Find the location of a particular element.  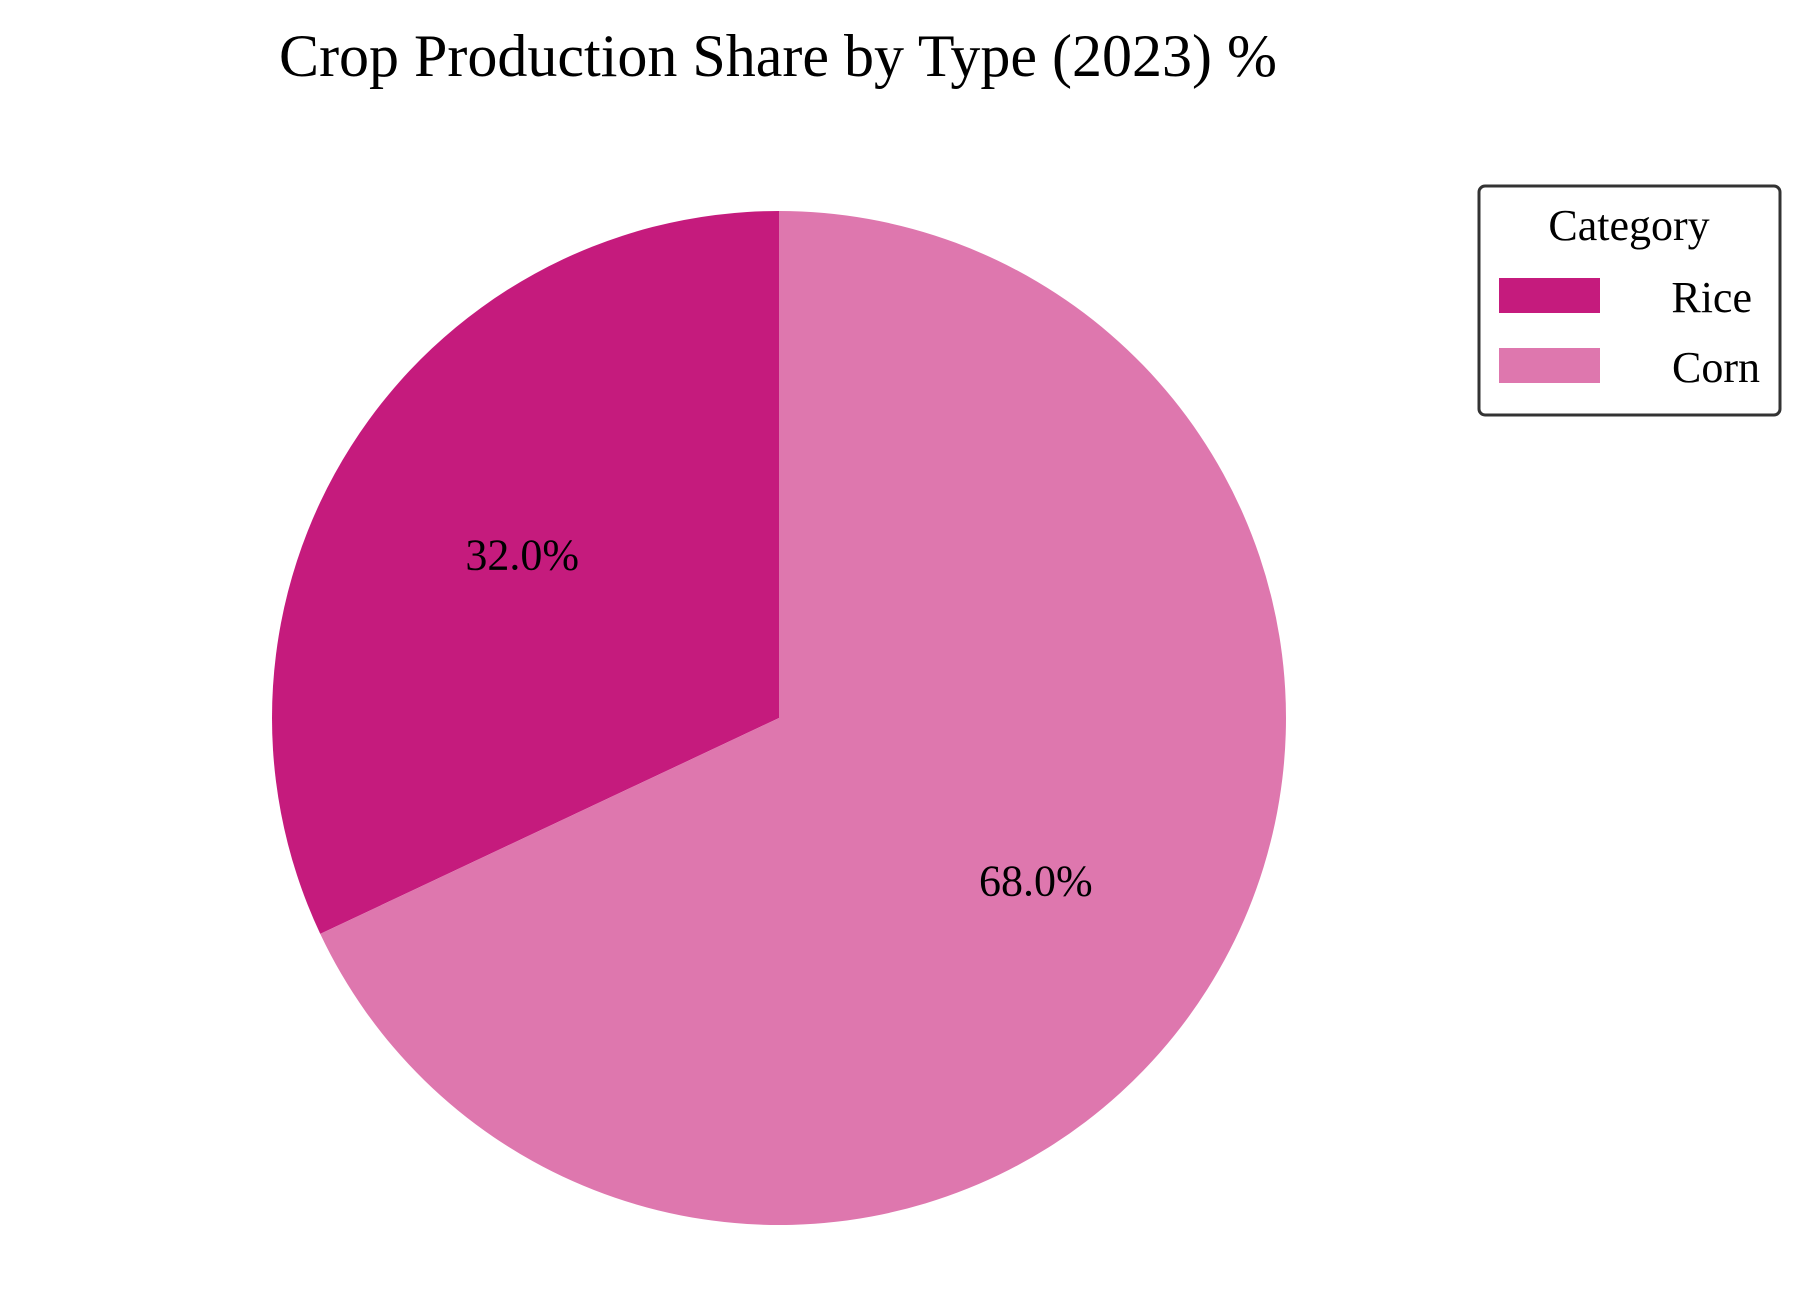

legend: Category Rice Corn is located at coordinates (1629, 300).